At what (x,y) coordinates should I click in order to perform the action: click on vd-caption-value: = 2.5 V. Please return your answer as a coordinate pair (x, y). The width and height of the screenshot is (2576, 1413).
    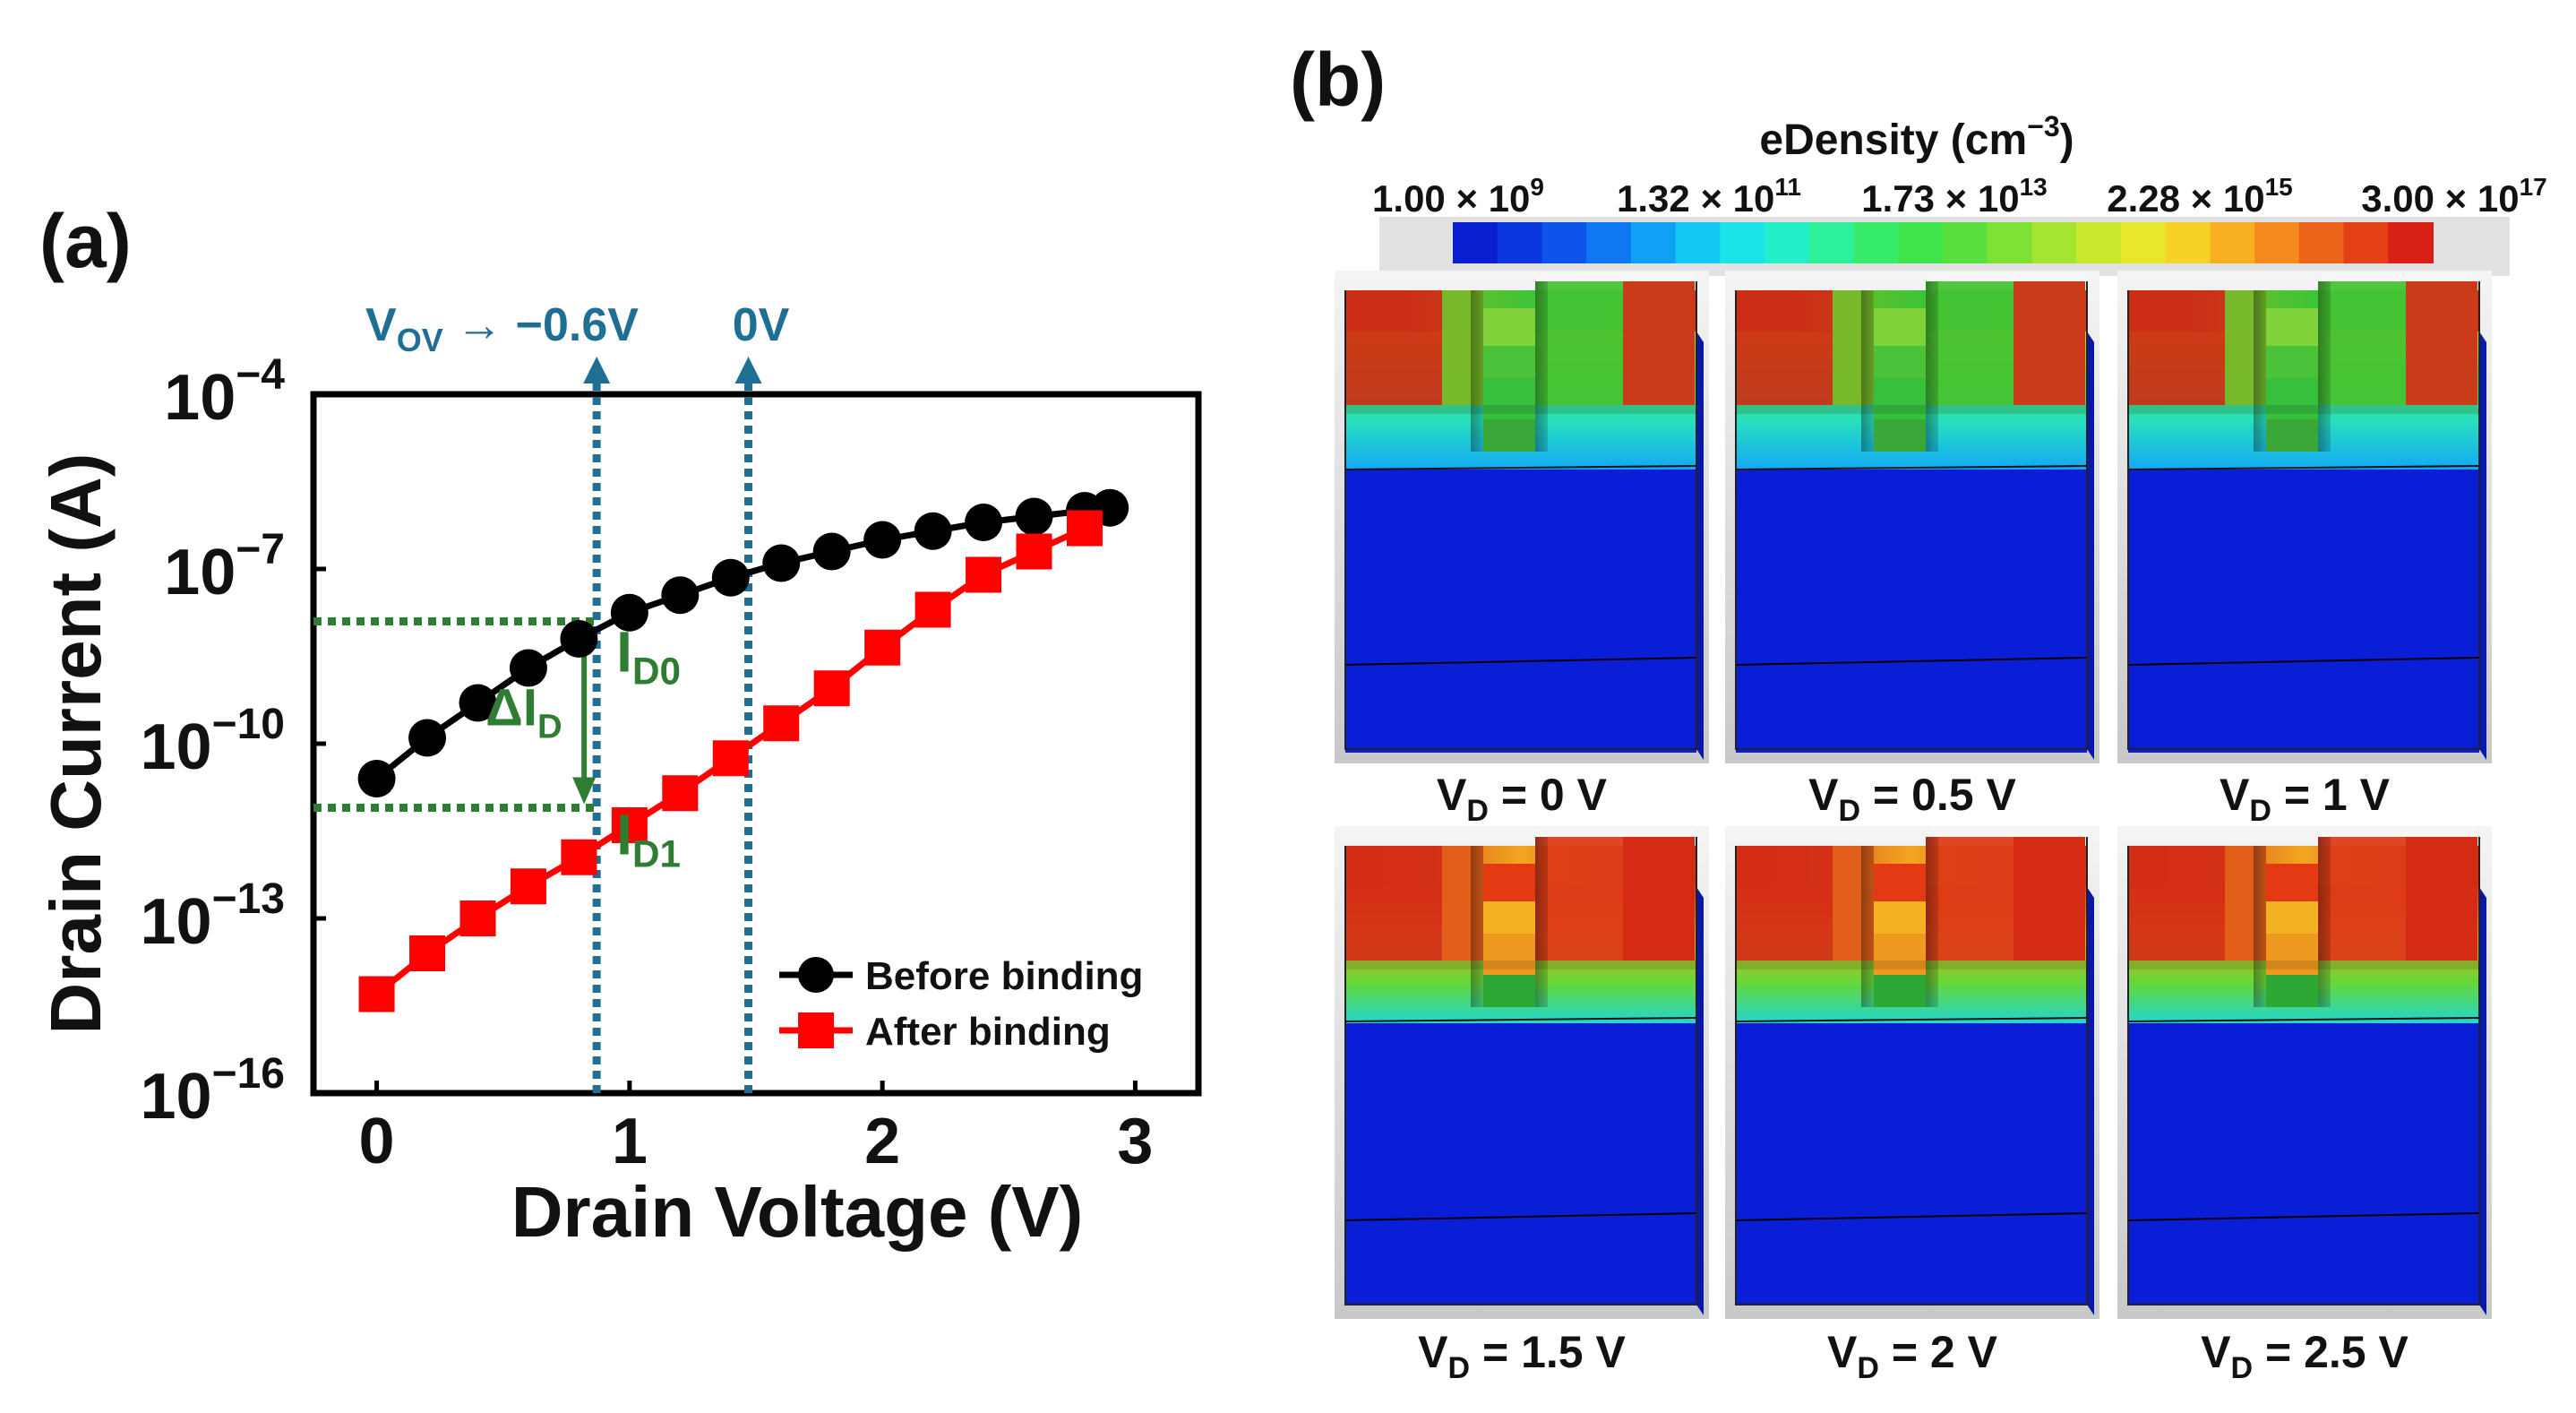
    Looking at the image, I should click on (2331, 1352).